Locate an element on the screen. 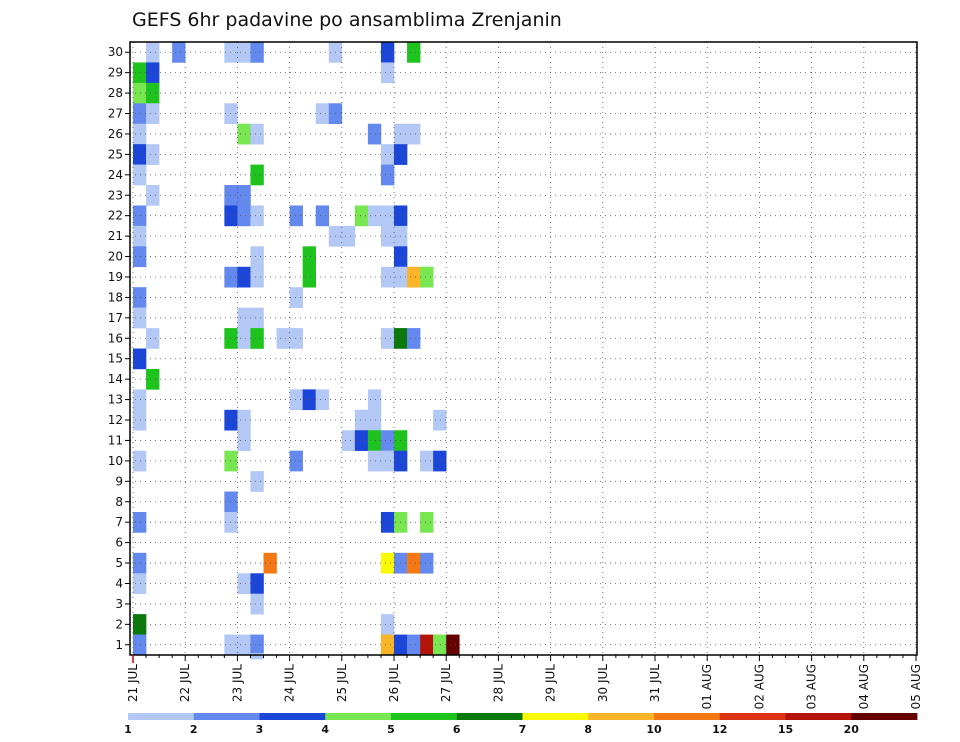 The height and width of the screenshot is (742, 960). y-tick-label-29: 29 is located at coordinates (115, 73).